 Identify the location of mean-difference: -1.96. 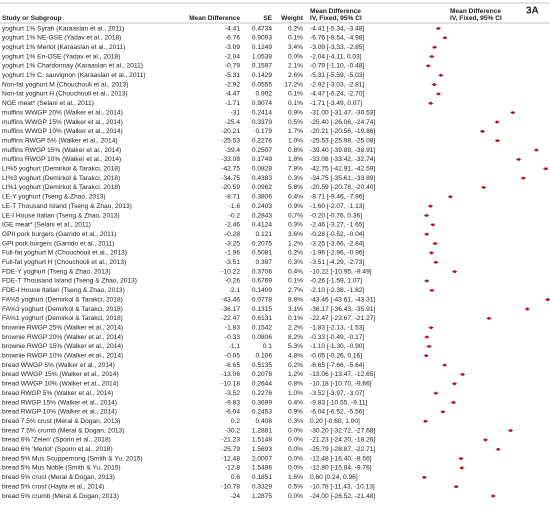
(232, 253).